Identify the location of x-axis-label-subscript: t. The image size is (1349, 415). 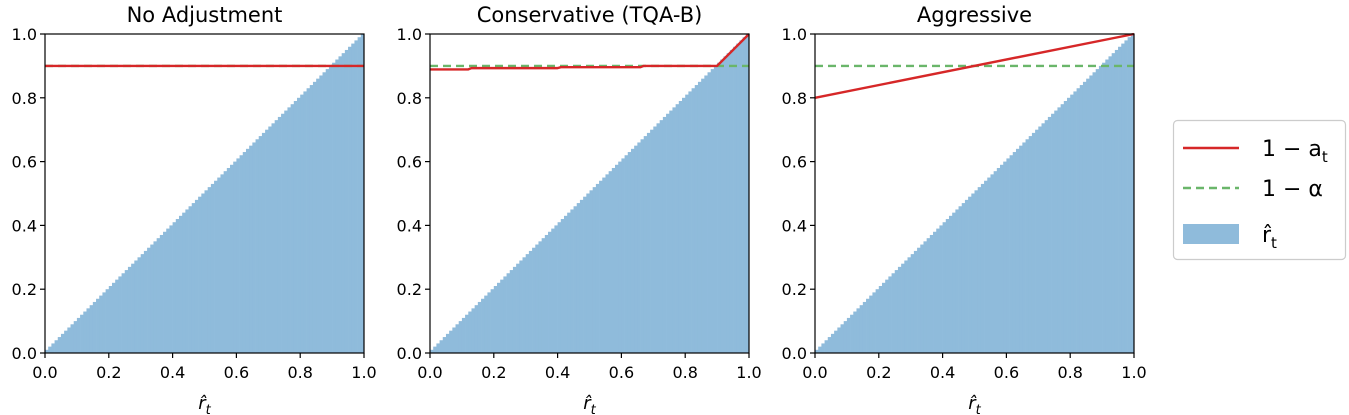
(594, 409).